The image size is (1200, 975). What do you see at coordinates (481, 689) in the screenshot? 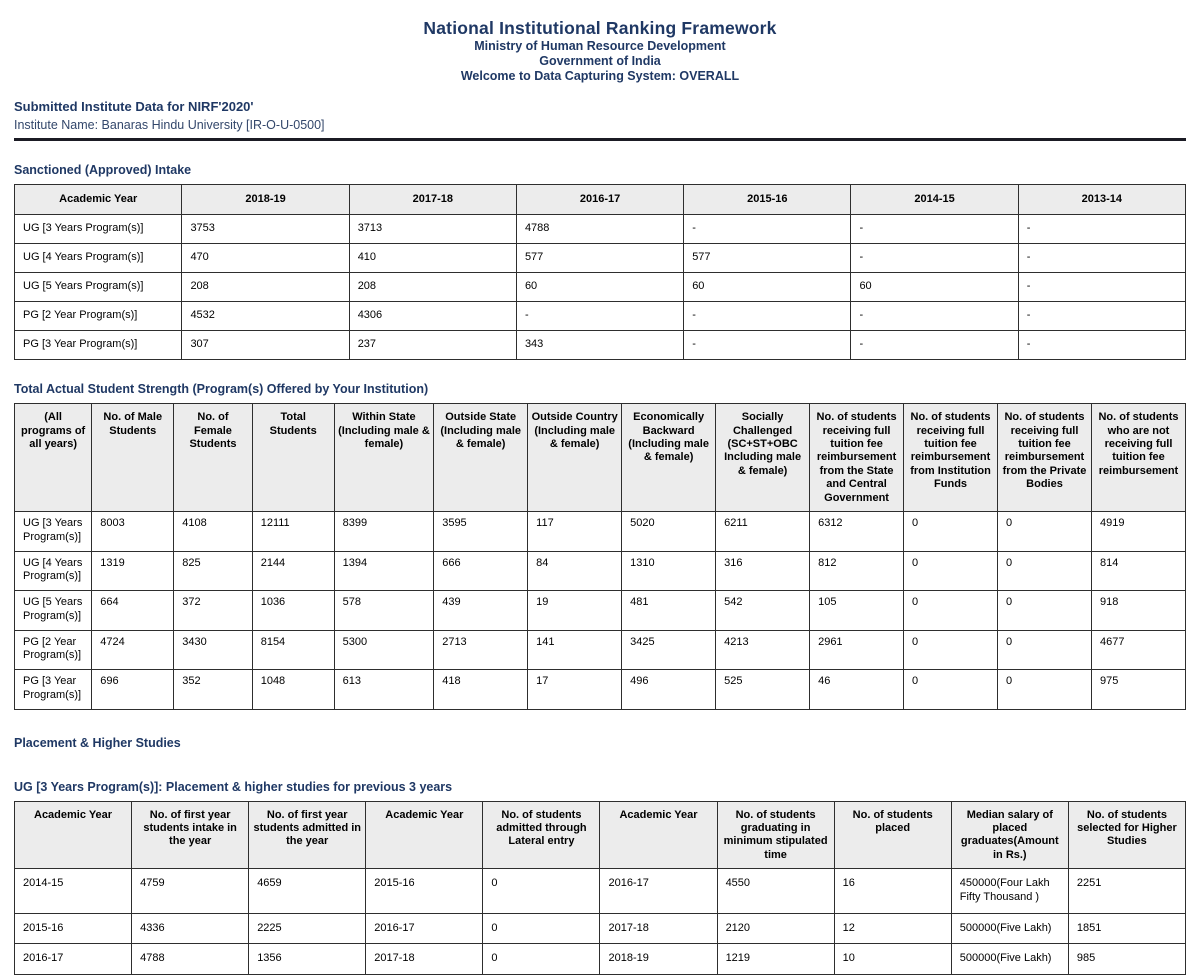
I see `table-cell: 418` at bounding box center [481, 689].